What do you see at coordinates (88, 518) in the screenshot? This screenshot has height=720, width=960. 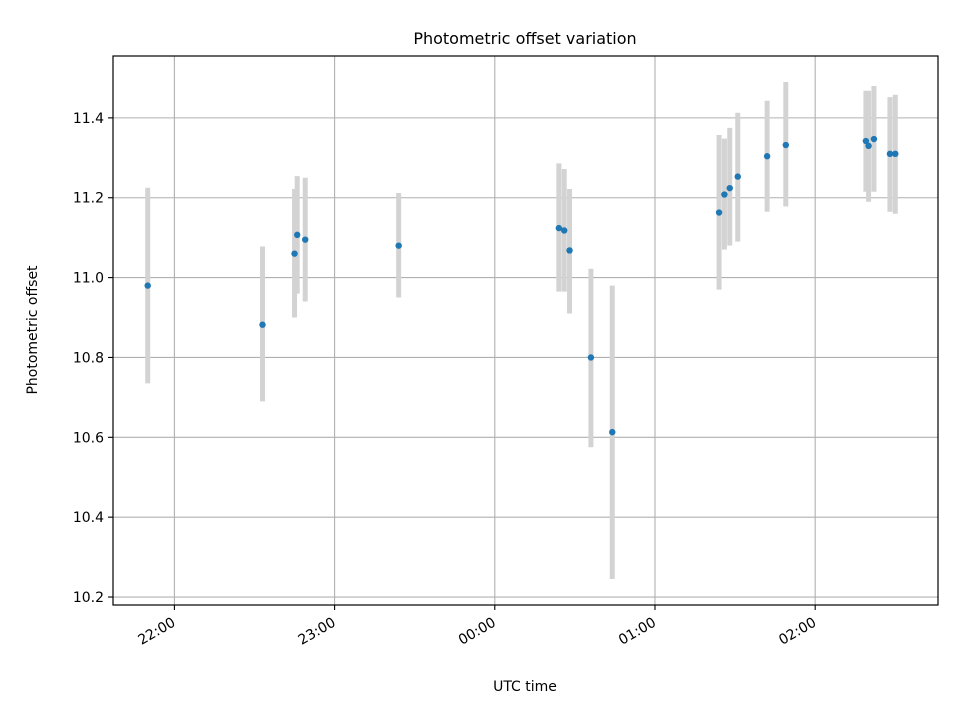 I see `y-tick-label: 10.4` at bounding box center [88, 518].